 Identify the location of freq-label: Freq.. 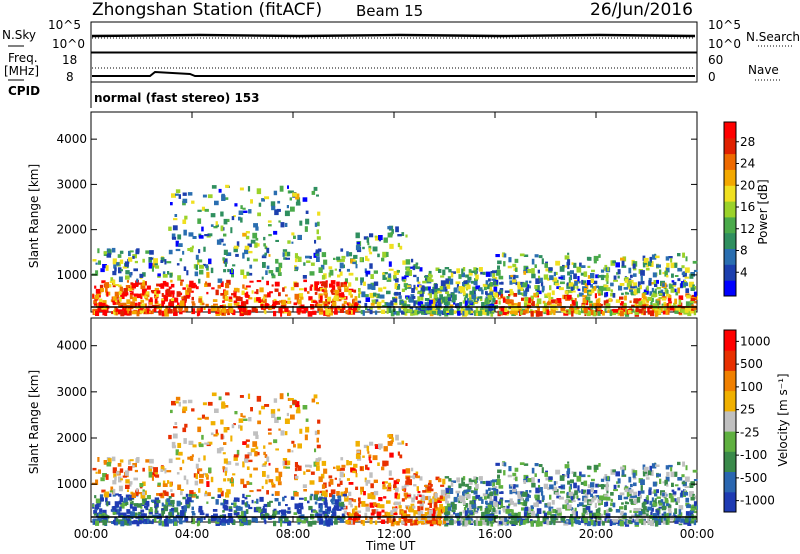
(23, 58).